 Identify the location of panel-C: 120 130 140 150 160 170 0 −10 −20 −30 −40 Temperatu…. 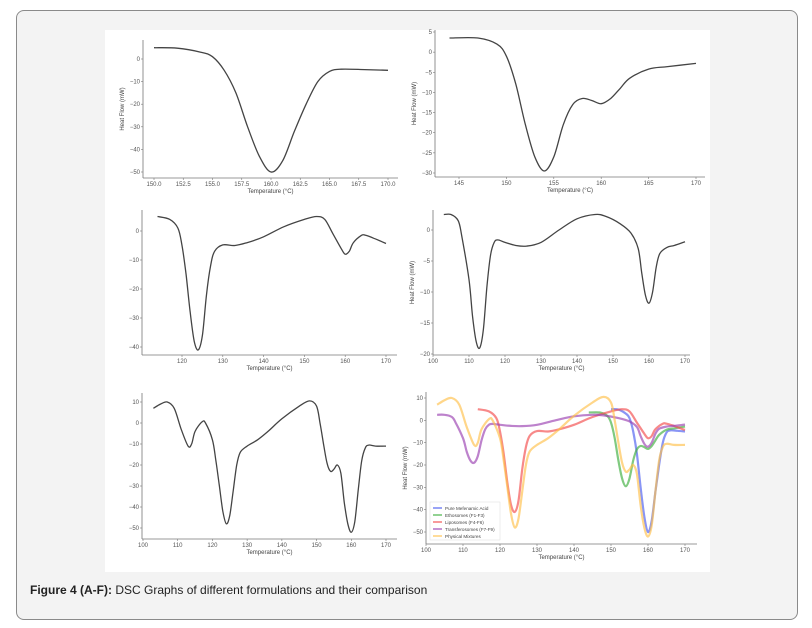
(263, 291).